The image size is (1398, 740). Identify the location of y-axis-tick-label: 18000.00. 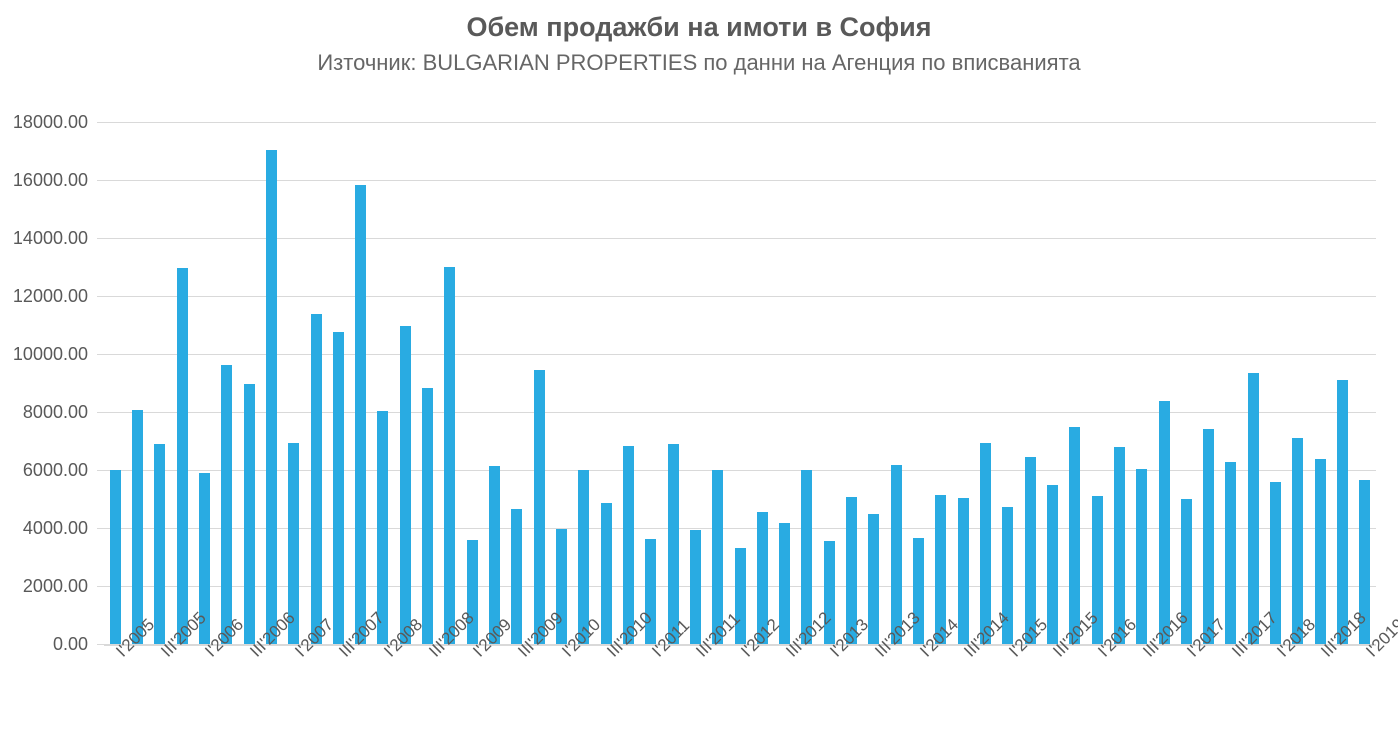
(50, 122).